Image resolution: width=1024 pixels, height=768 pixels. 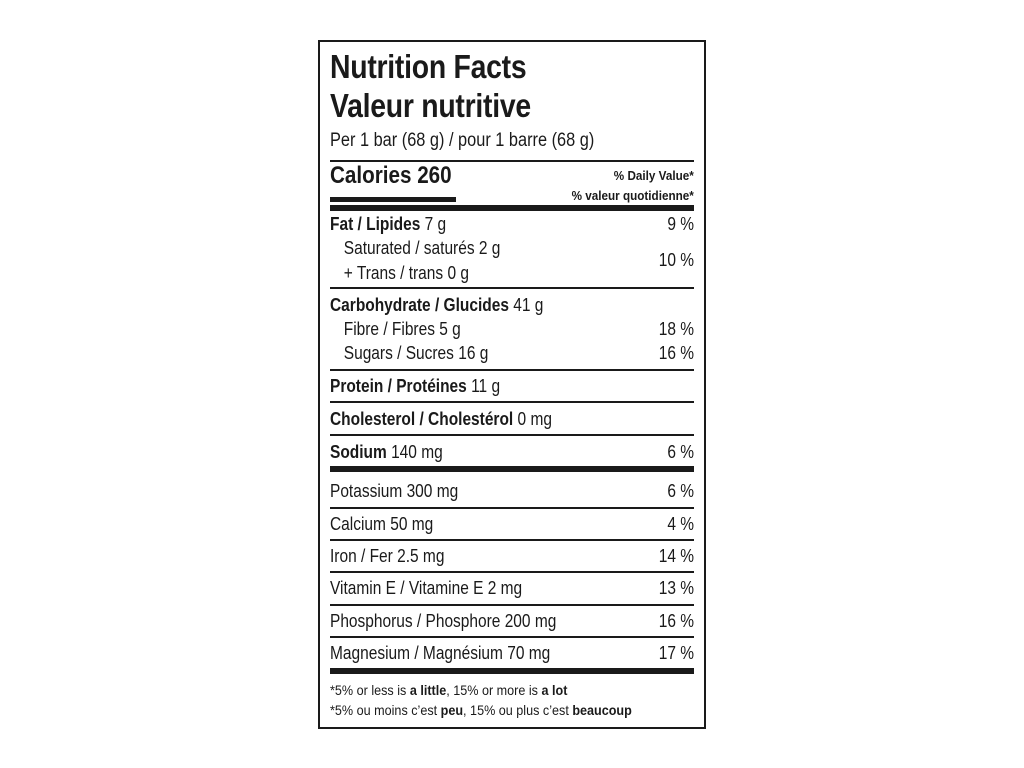 I want to click on protein-row: Protein / Protéines 11 g, so click(x=512, y=386).